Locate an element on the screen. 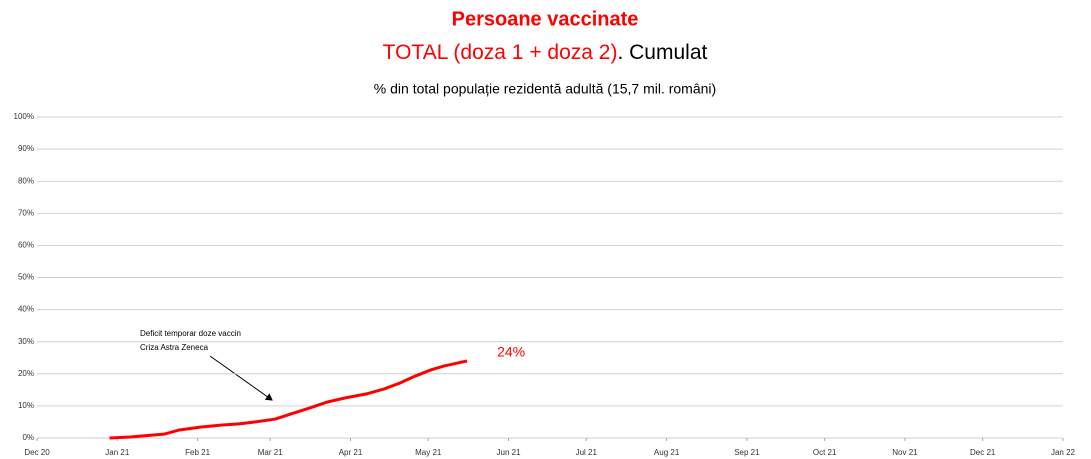  annotation-arrow is located at coordinates (241, 378).